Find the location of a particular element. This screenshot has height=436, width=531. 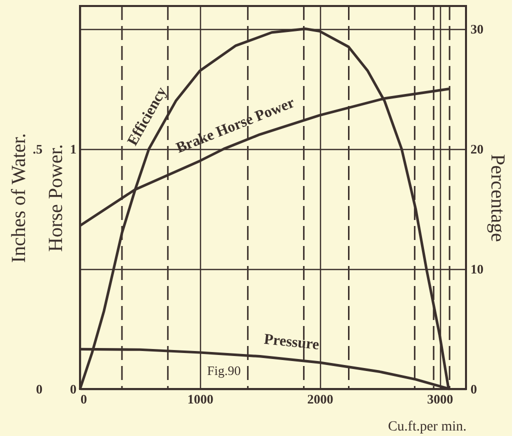

y2-tick-label: 20 is located at coordinates (477, 148).